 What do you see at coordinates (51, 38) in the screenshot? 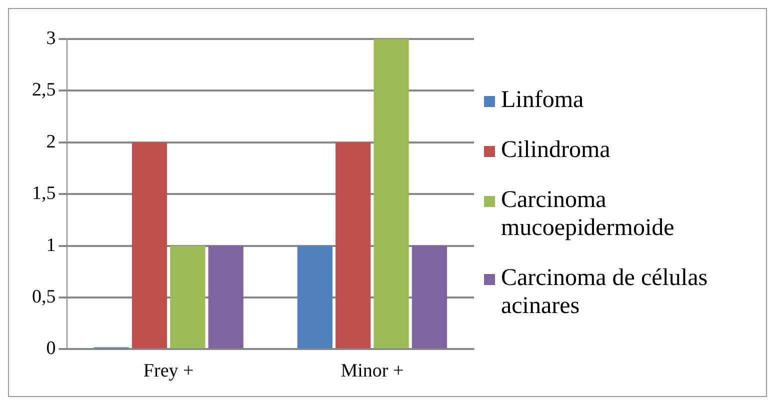
I see `y-tick-label: 3` at bounding box center [51, 38].